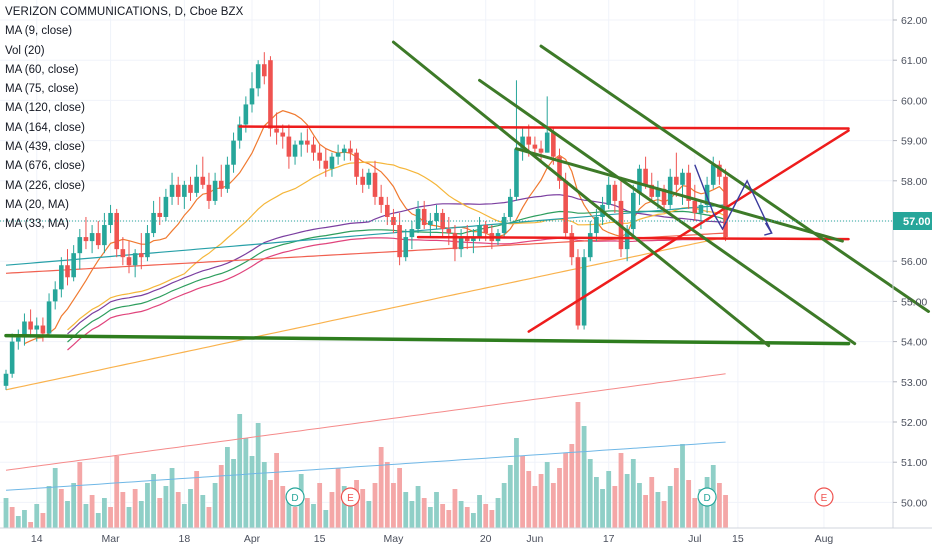 The height and width of the screenshot is (550, 932). I want to click on x-tick-label: 17, so click(609, 539).